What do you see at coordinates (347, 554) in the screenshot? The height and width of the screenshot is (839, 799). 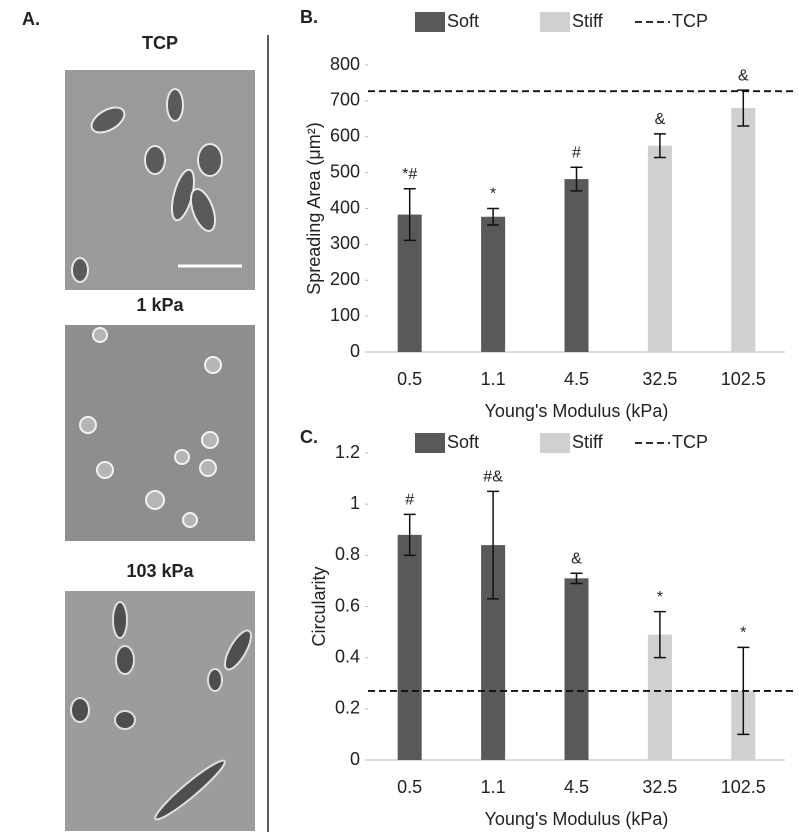 I see `y-tick-label: 0.8` at bounding box center [347, 554].